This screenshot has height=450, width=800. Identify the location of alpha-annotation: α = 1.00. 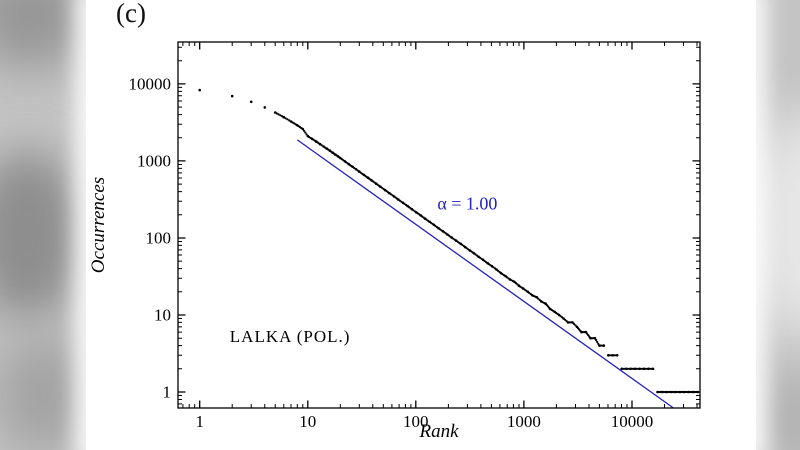
(467, 203).